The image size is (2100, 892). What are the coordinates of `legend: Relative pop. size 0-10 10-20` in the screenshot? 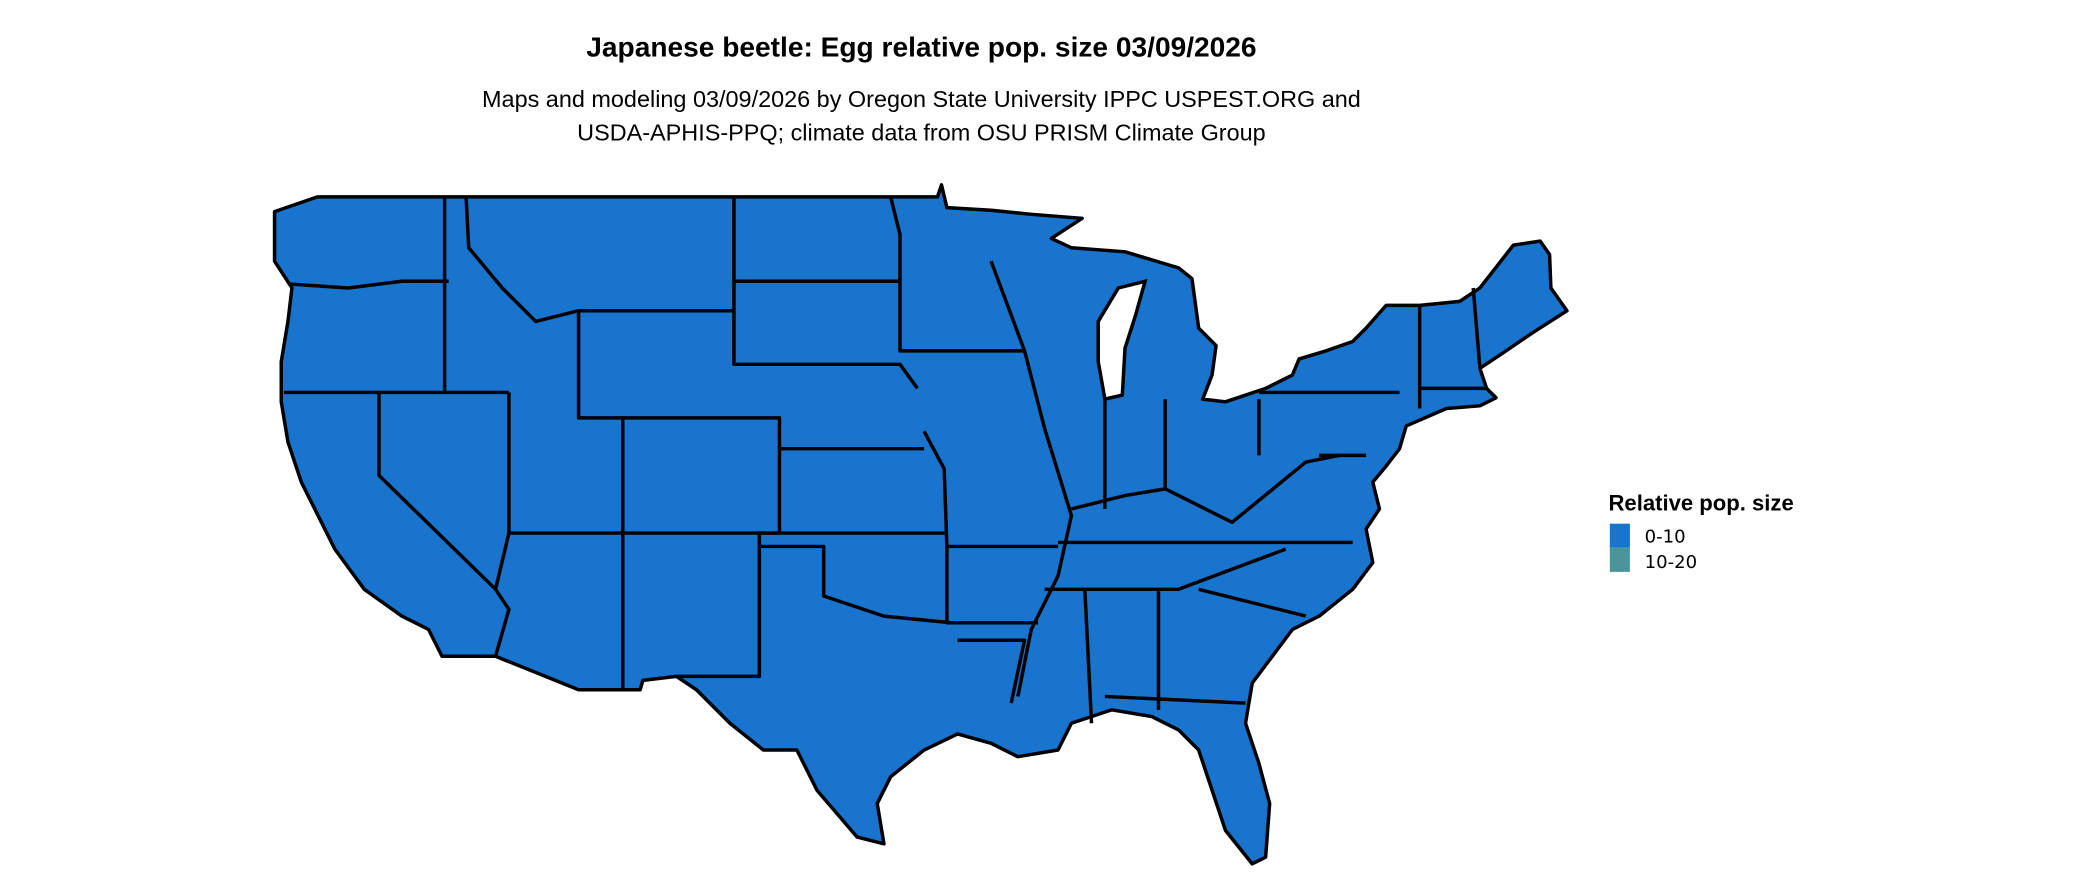 It's located at (1700, 531).